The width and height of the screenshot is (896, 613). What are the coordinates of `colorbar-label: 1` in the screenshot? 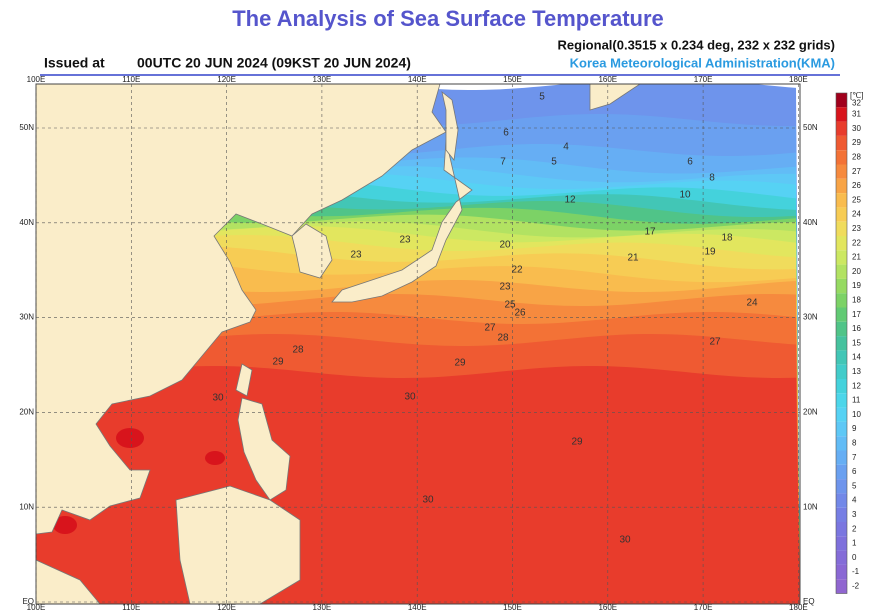 It's located at (854, 543).